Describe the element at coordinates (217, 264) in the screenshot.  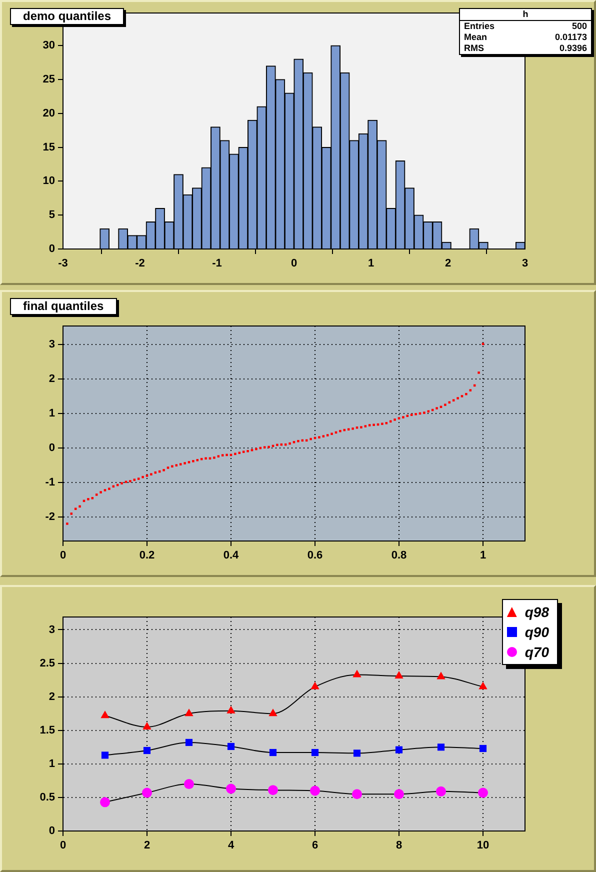
I see `x-tick-label: -1` at that location.